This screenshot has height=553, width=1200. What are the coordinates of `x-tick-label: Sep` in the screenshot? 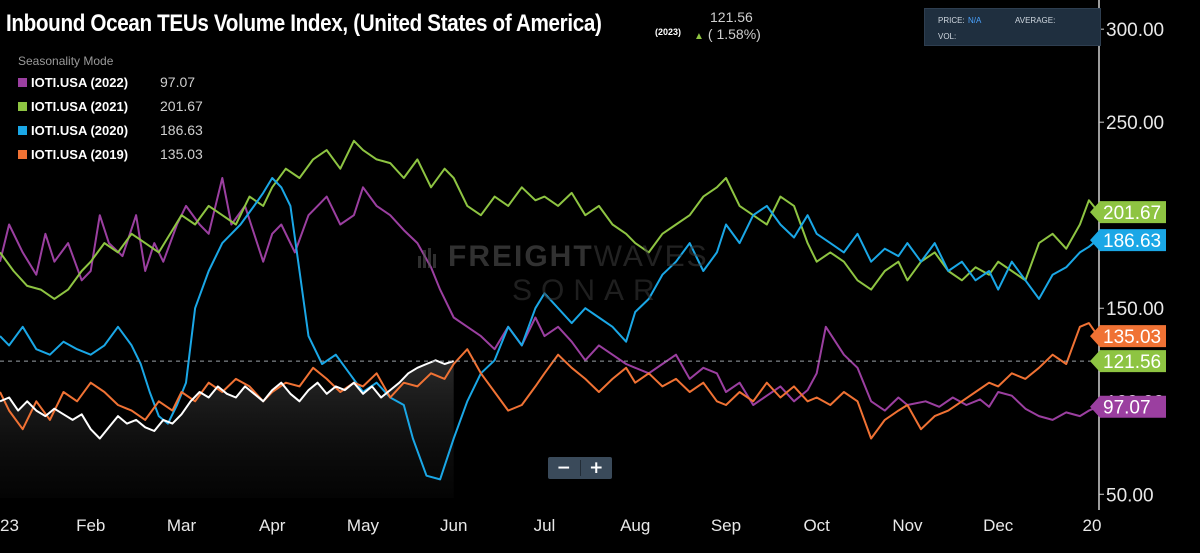 It's located at (726, 525).